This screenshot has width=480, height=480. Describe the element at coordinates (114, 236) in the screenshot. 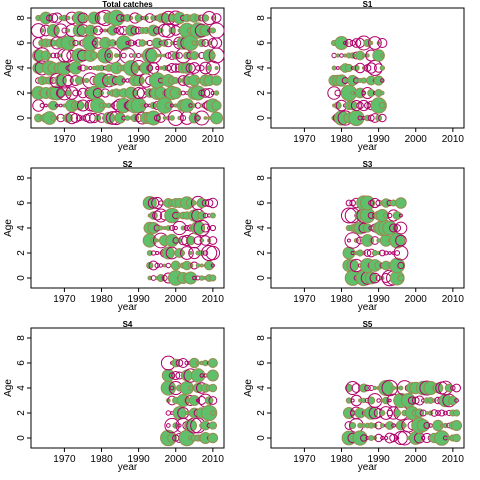

I see `chart-panel-3: 1970 1980 1990 2000 2010 0 2 4 6 8 year Age S2` at that location.